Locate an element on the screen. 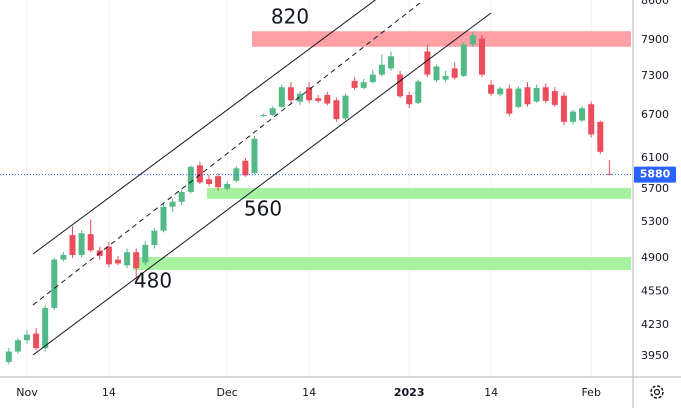 This screenshot has height=408, width=681. last-price-label: 5880 is located at coordinates (655, 174).